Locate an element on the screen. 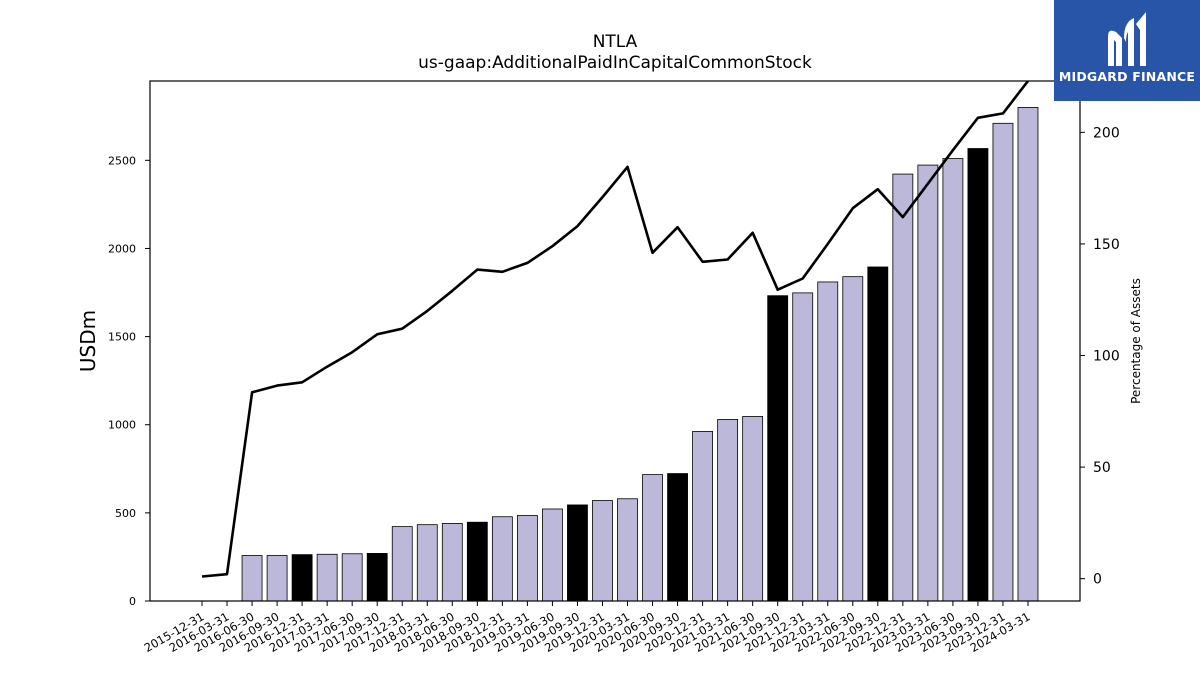 The width and height of the screenshot is (1200, 675). y-tick-label: 2500 is located at coordinates (122, 160).